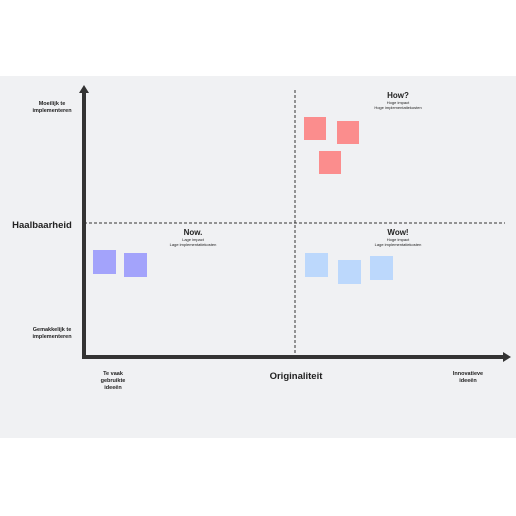 The width and height of the screenshot is (516, 516). Describe the element at coordinates (52, 111) in the screenshot. I see `y-top-label: implementeren` at that location.